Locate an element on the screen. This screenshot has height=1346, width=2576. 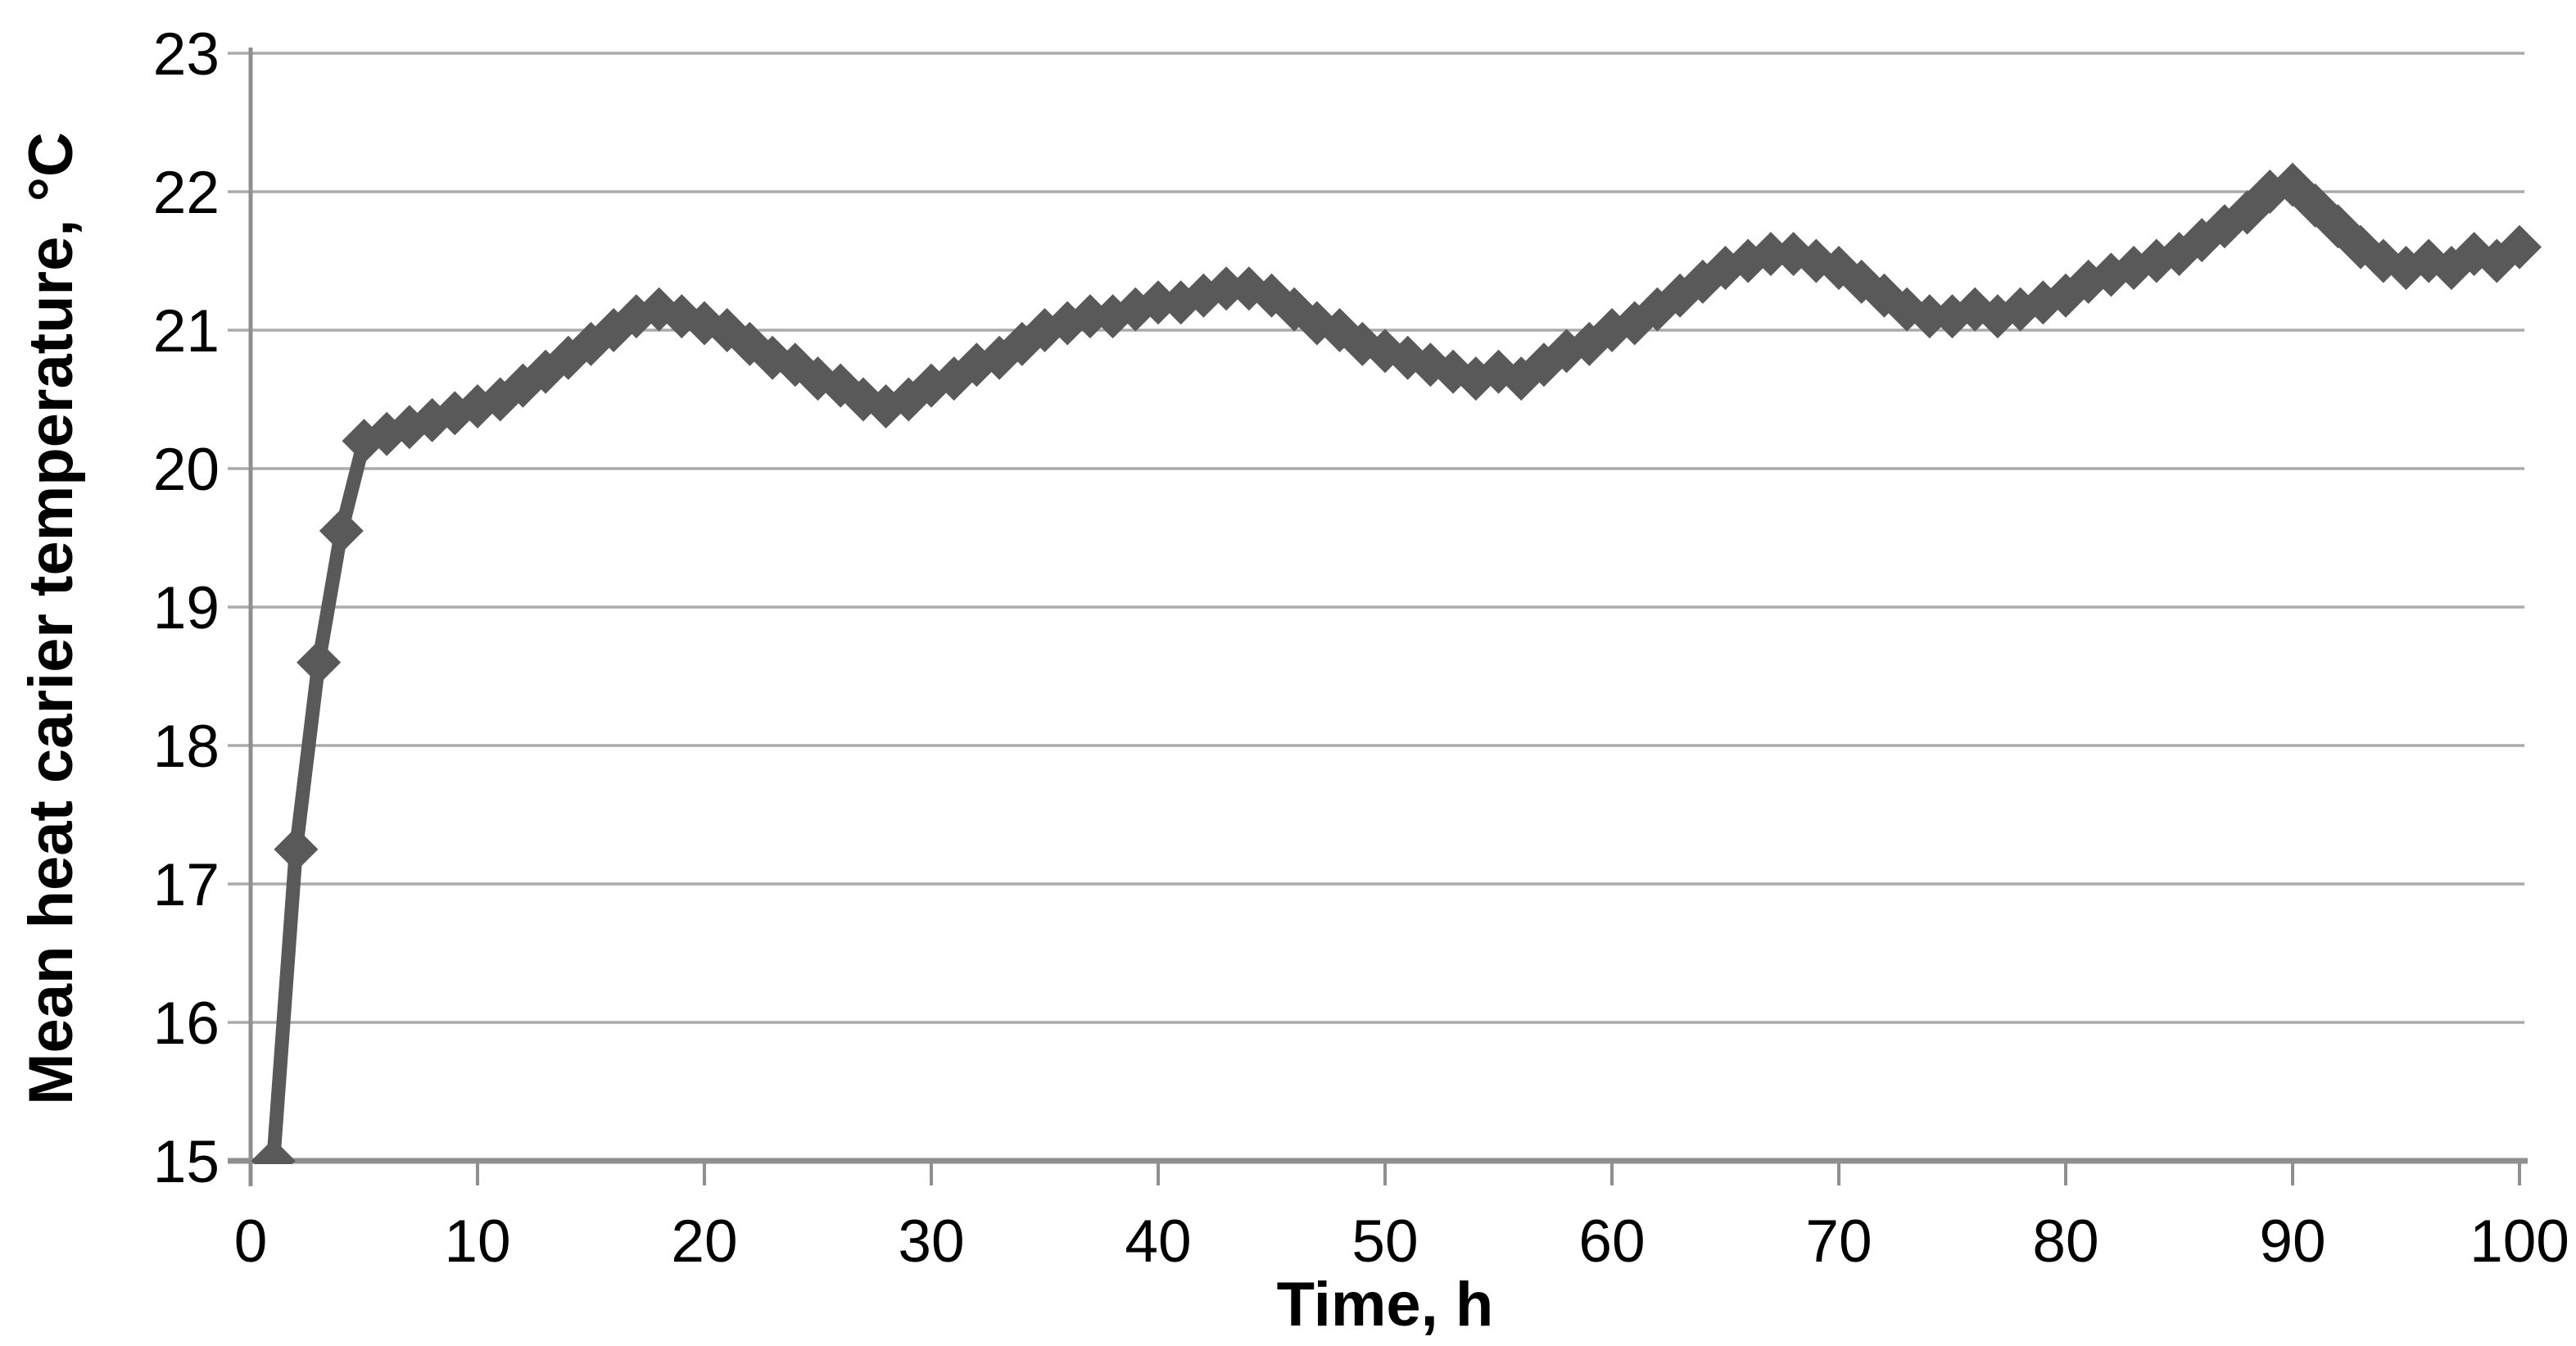
y-tick-label: 16 is located at coordinates (186, 1024).